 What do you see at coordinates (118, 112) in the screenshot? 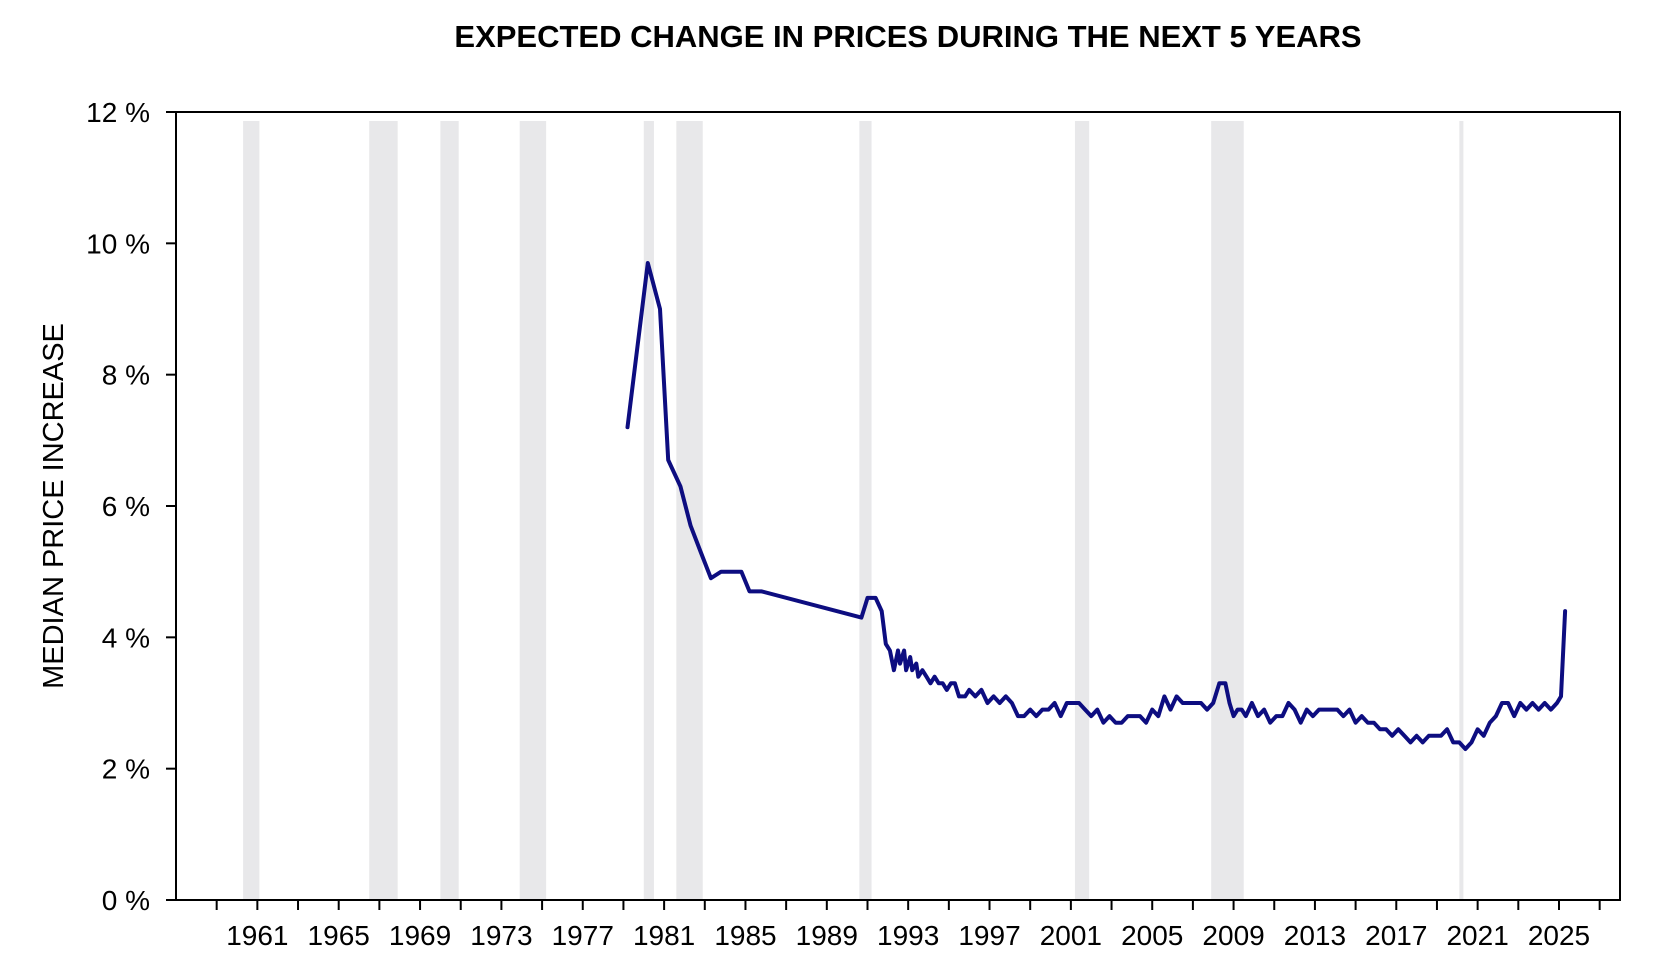
I see `y-tick-label: 12 %` at bounding box center [118, 112].